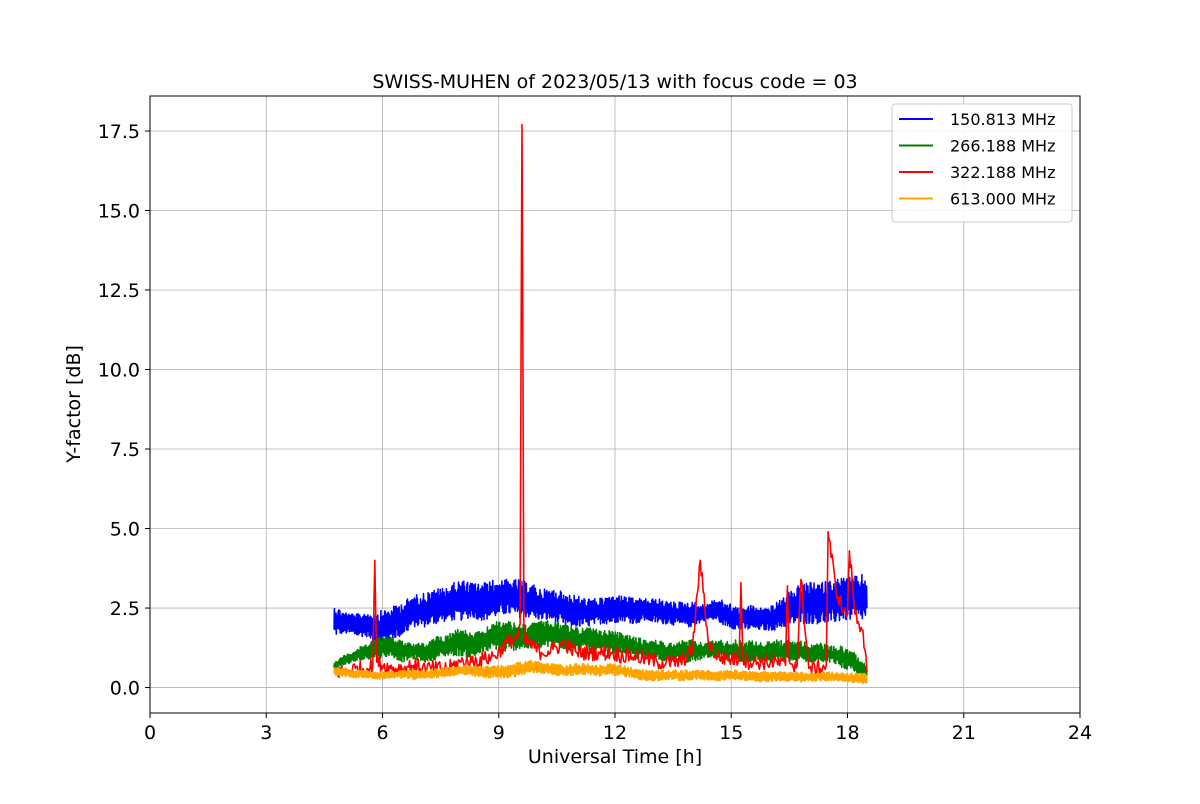  I want to click on y-tick-label: 15.0, so click(119, 211).